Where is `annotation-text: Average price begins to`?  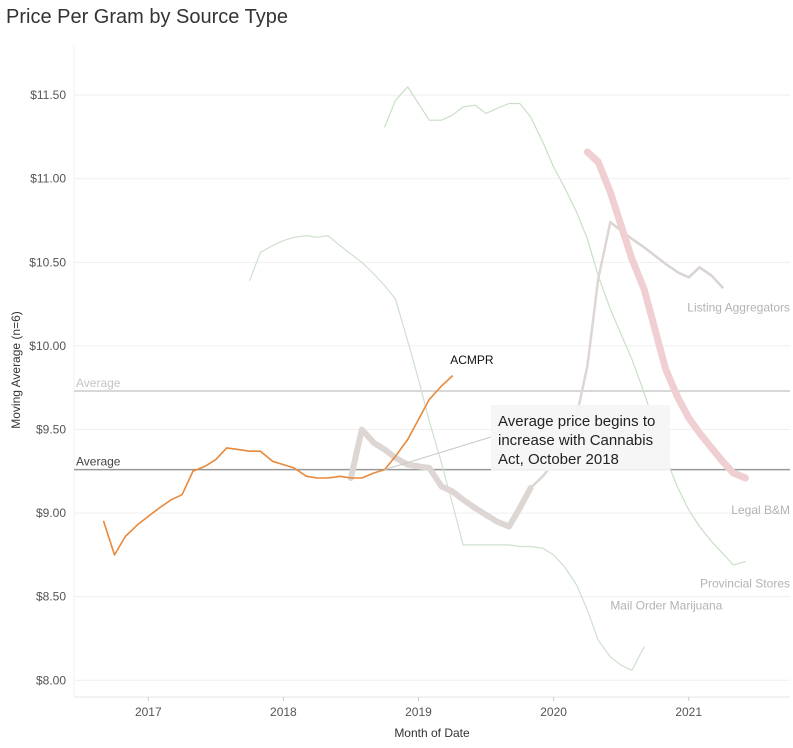
annotation-text: Average price begins to is located at coordinates (576, 421).